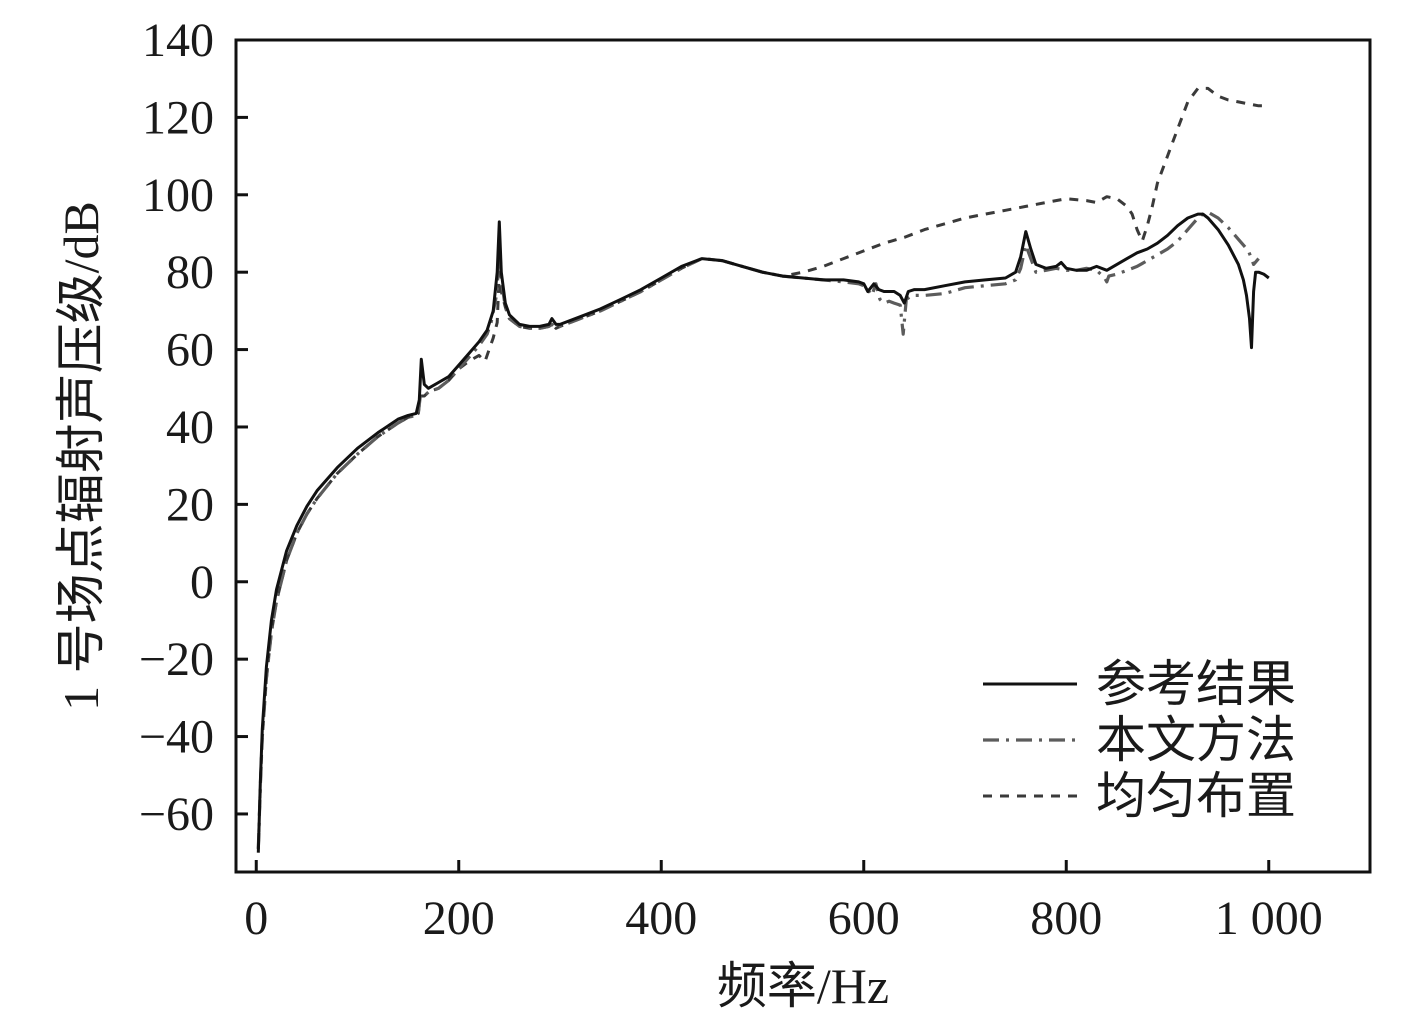  What do you see at coordinates (661, 918) in the screenshot?
I see `x-tick-label: 400` at bounding box center [661, 918].